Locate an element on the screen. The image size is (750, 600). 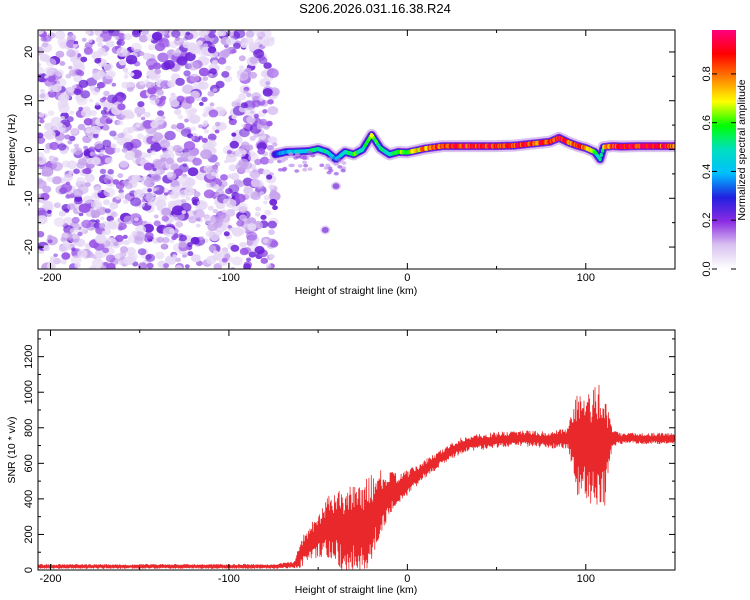
signal-cell is located at coordinates (600, 159).